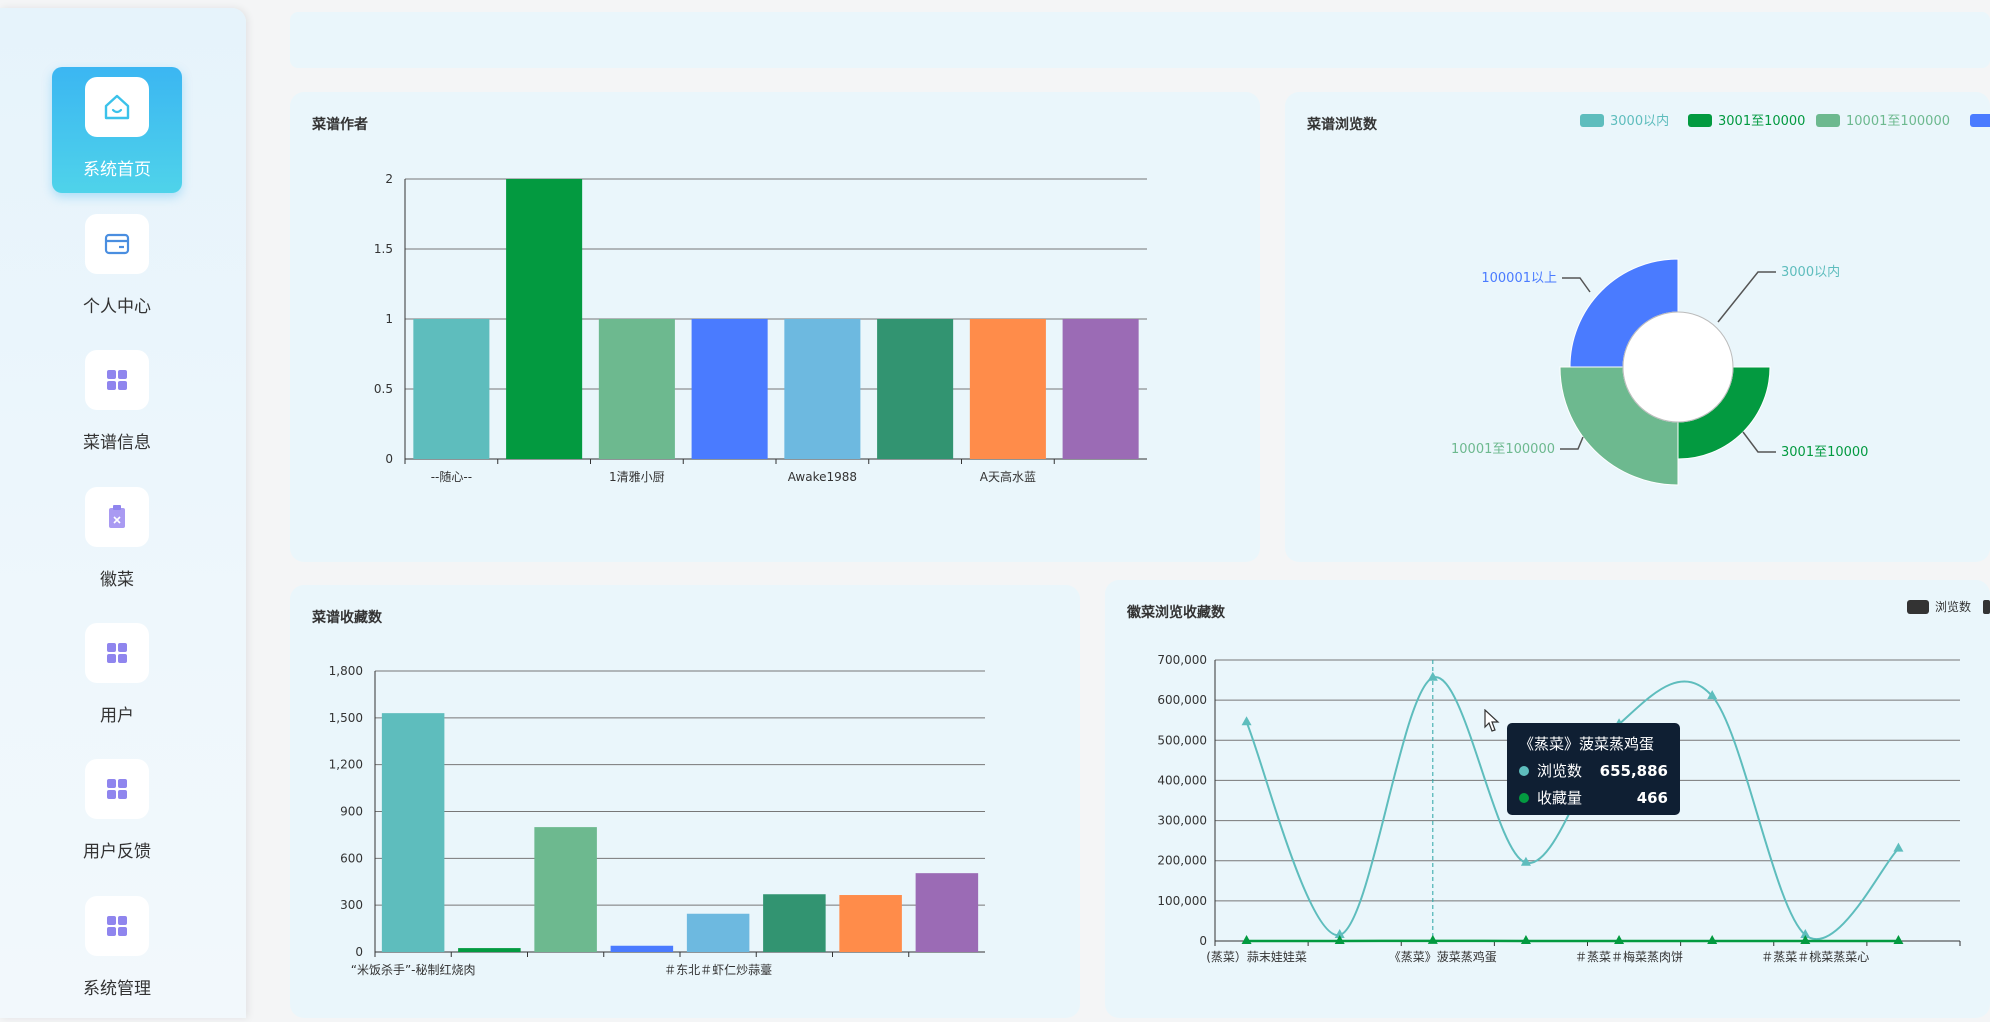 The height and width of the screenshot is (1022, 1990). What do you see at coordinates (117, 107) in the screenshot?
I see `home-icon` at bounding box center [117, 107].